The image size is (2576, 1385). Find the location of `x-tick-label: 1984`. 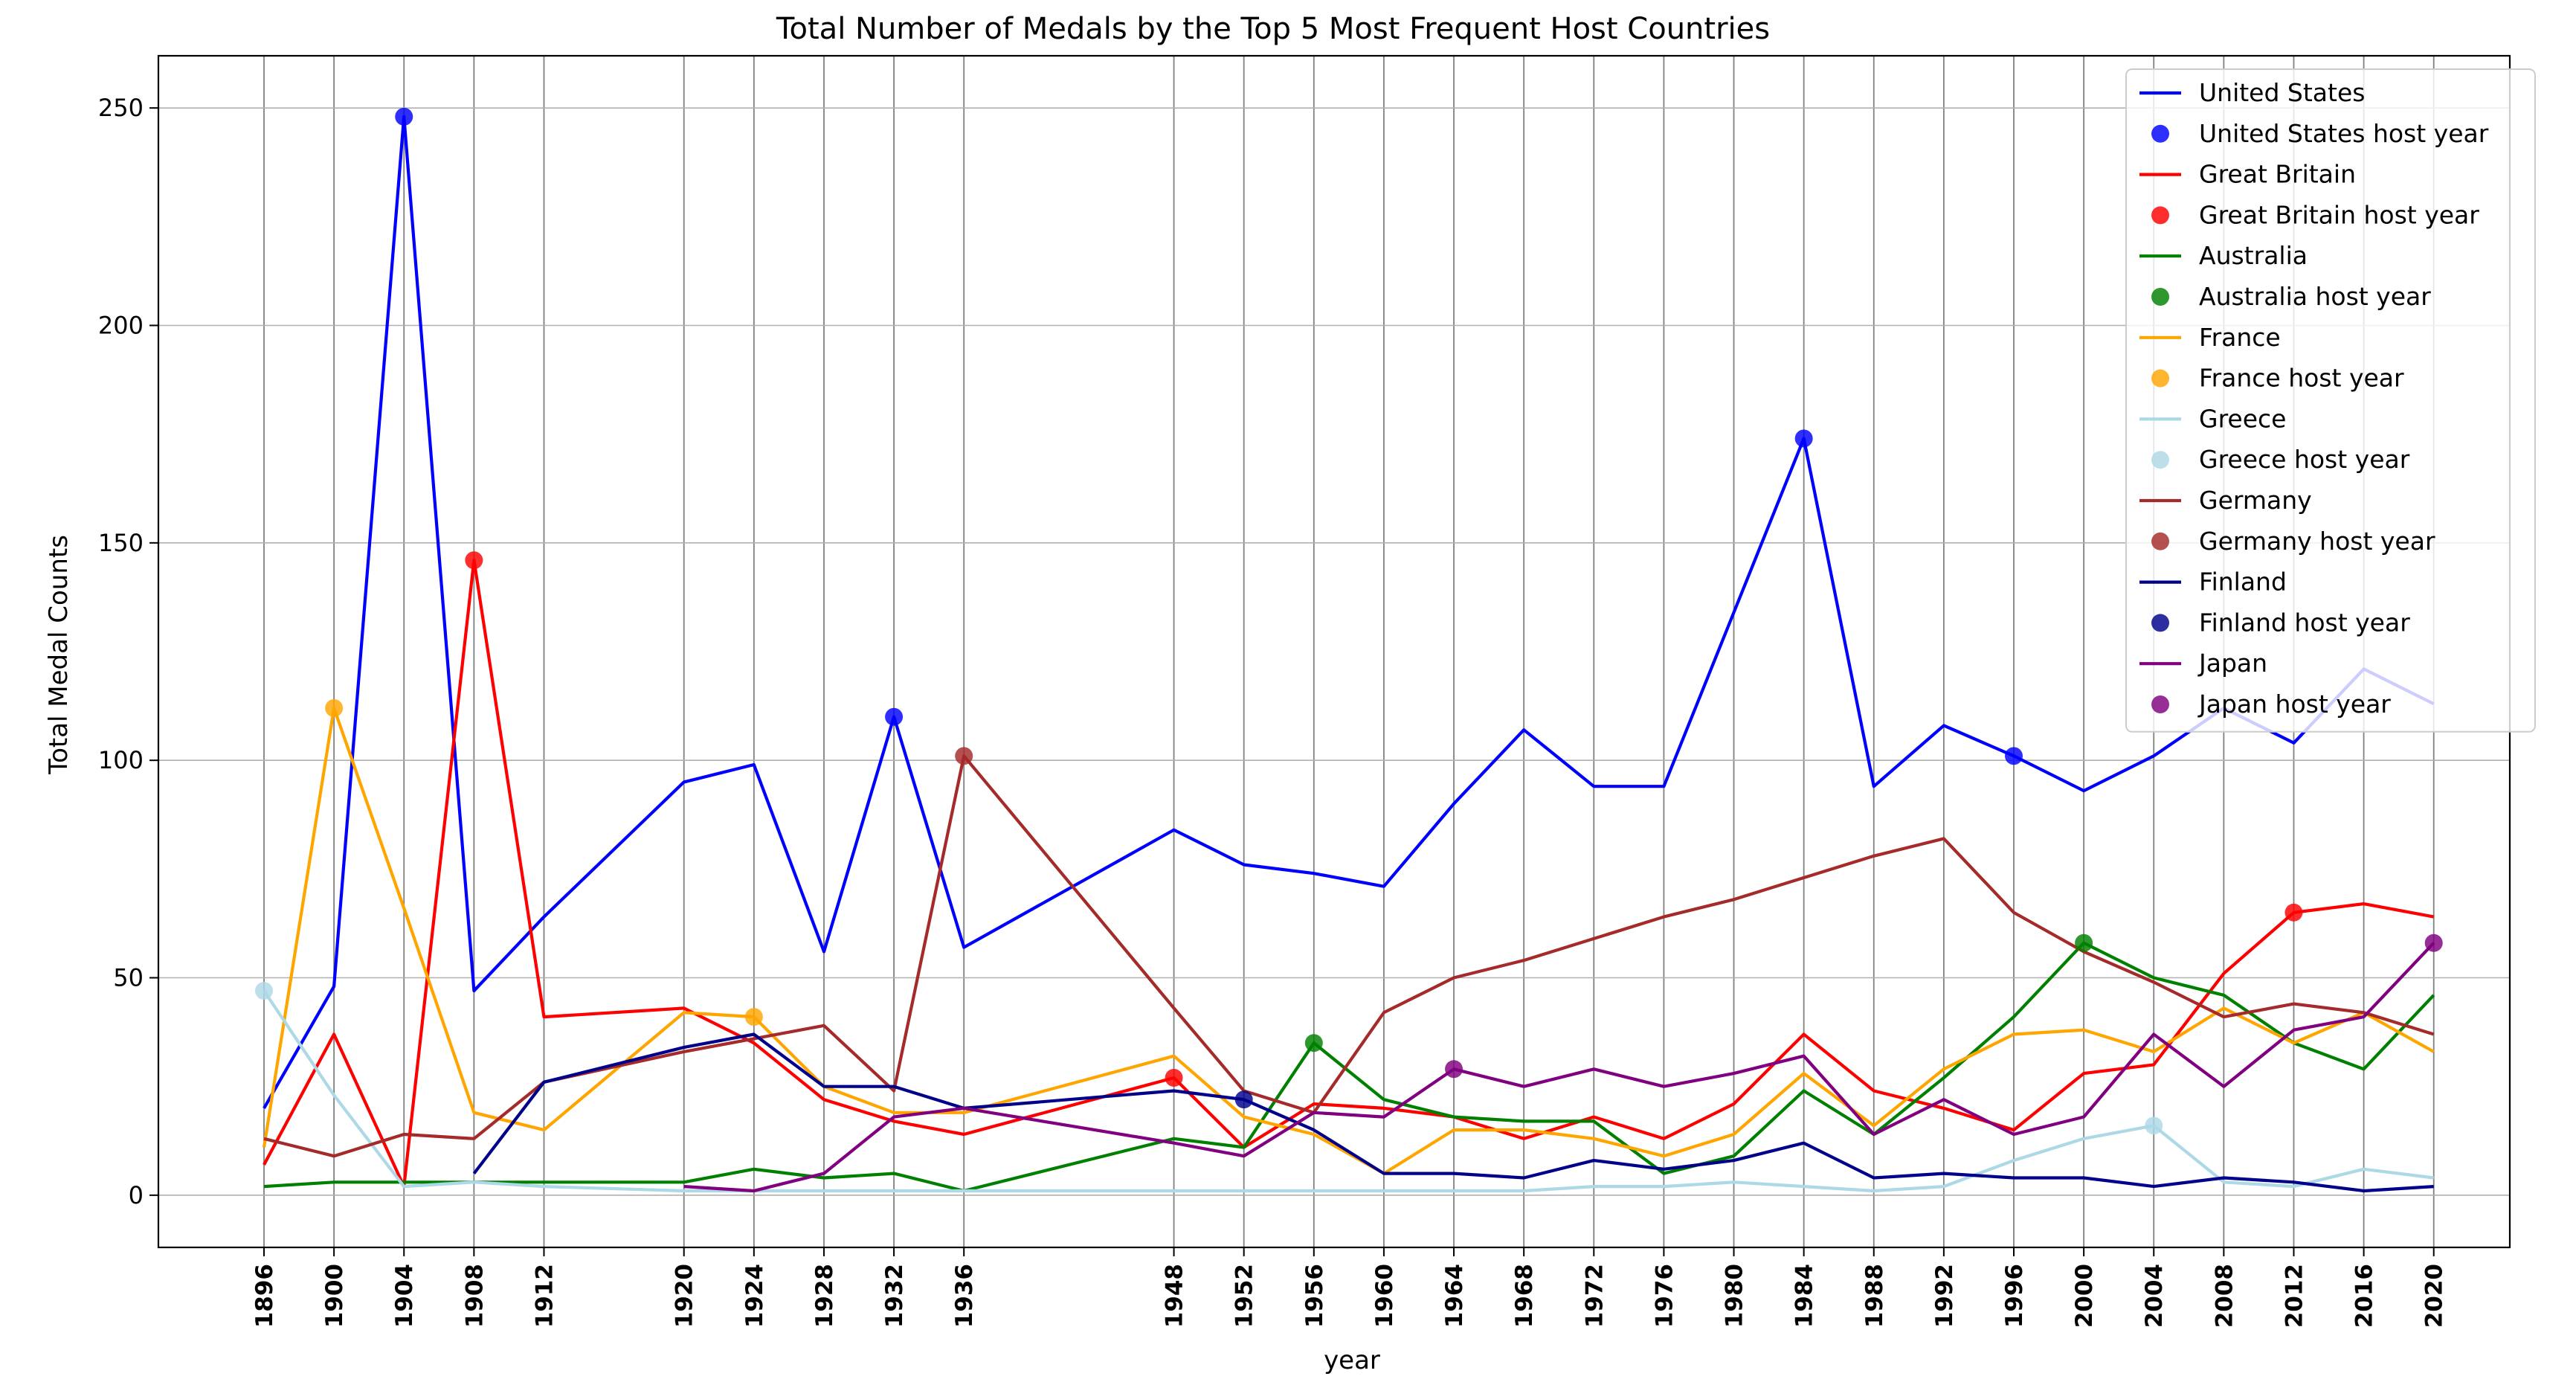

x-tick-label: 1984 is located at coordinates (1804, 1296).